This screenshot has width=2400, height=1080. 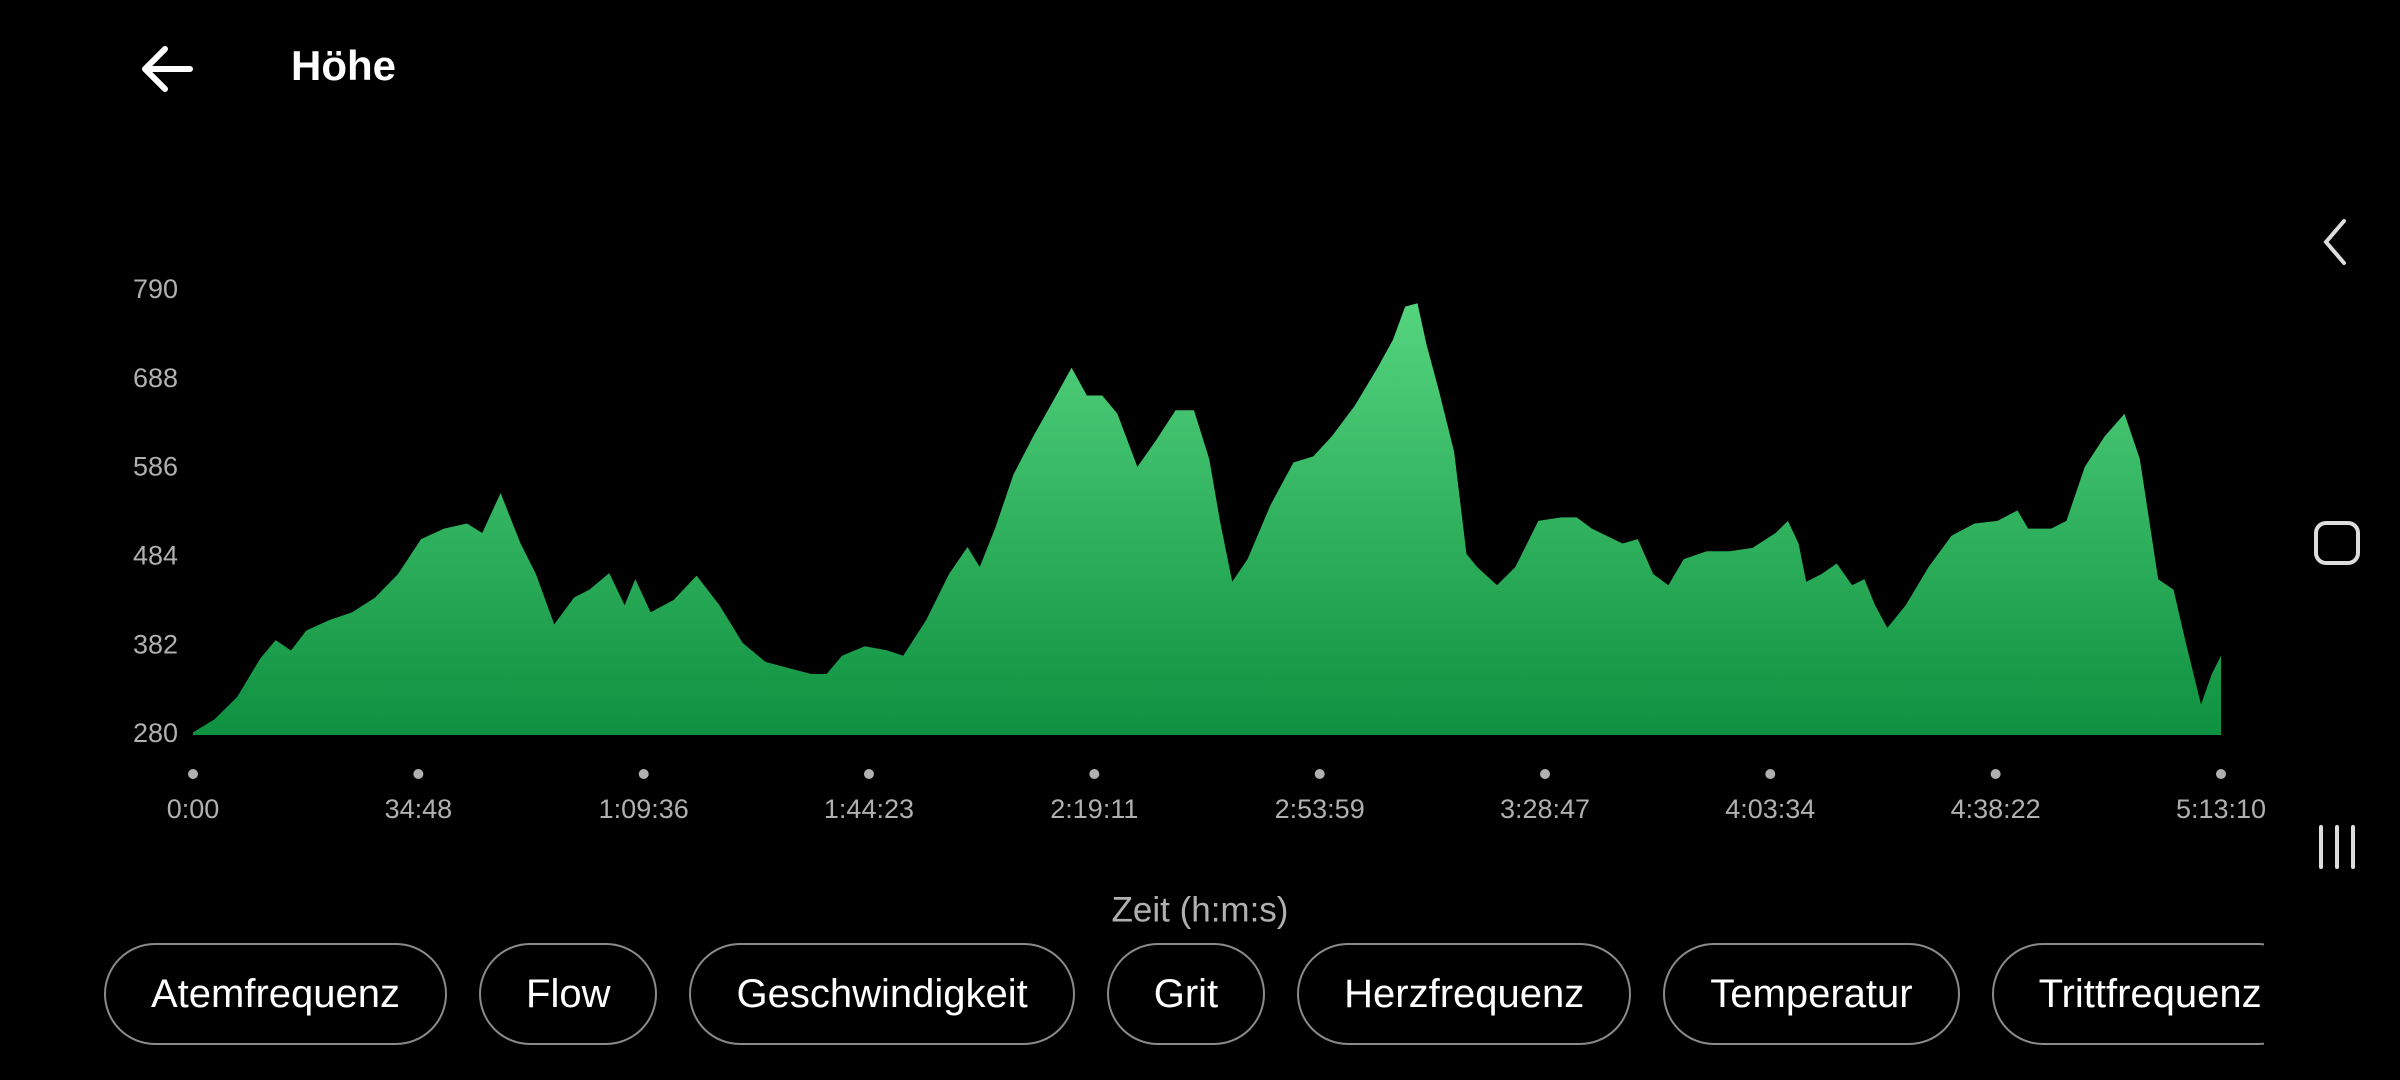 I want to click on y-tick-label: 688, so click(x=155, y=378).